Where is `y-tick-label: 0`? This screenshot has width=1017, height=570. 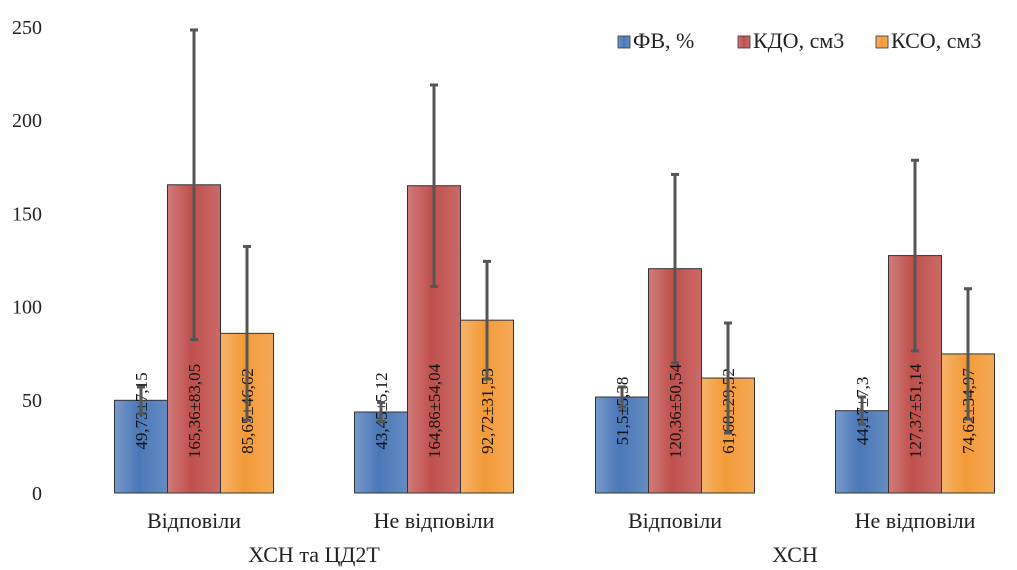 y-tick-label: 0 is located at coordinates (37, 494).